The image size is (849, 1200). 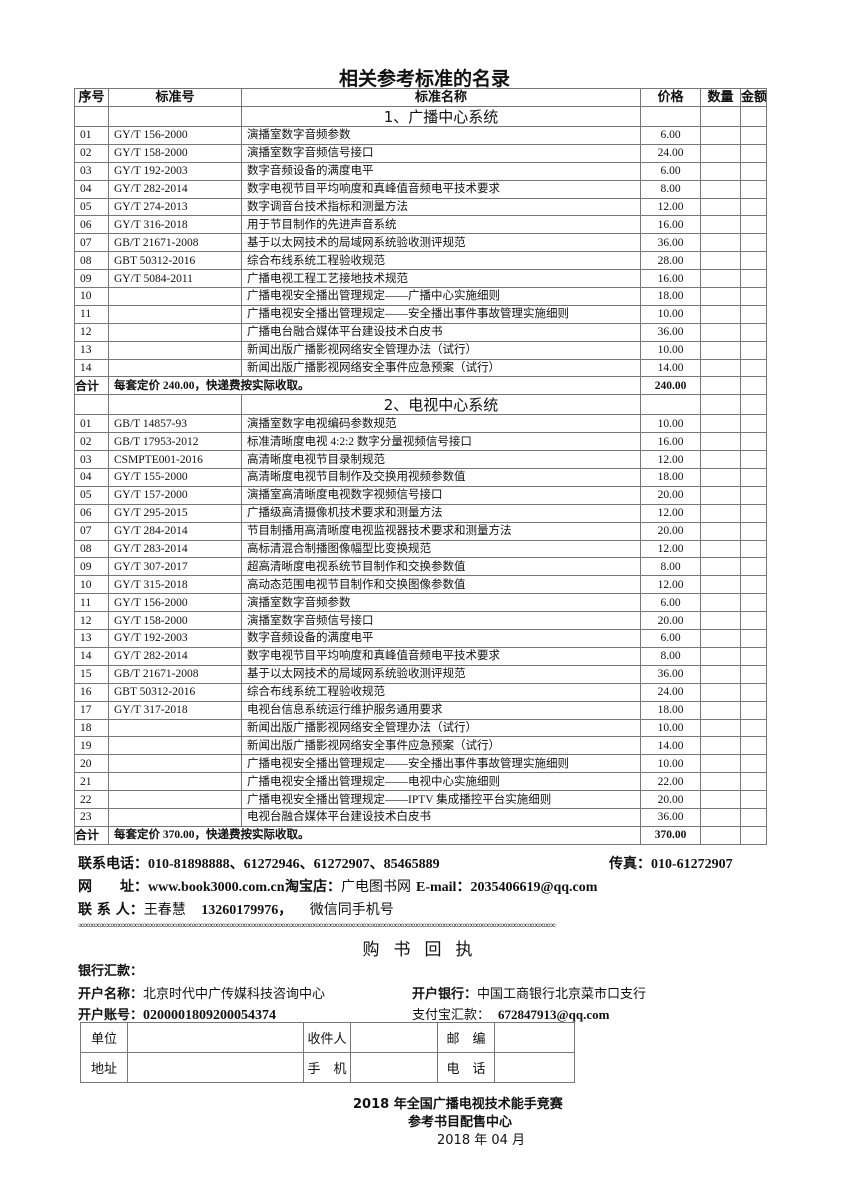 I want to click on phone-field, so click(x=534, y=1067).